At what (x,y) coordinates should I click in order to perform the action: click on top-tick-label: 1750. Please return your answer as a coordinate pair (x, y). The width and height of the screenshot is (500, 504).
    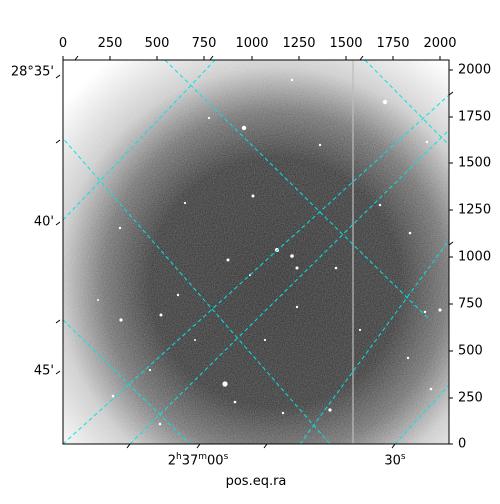
    Looking at the image, I should click on (393, 43).